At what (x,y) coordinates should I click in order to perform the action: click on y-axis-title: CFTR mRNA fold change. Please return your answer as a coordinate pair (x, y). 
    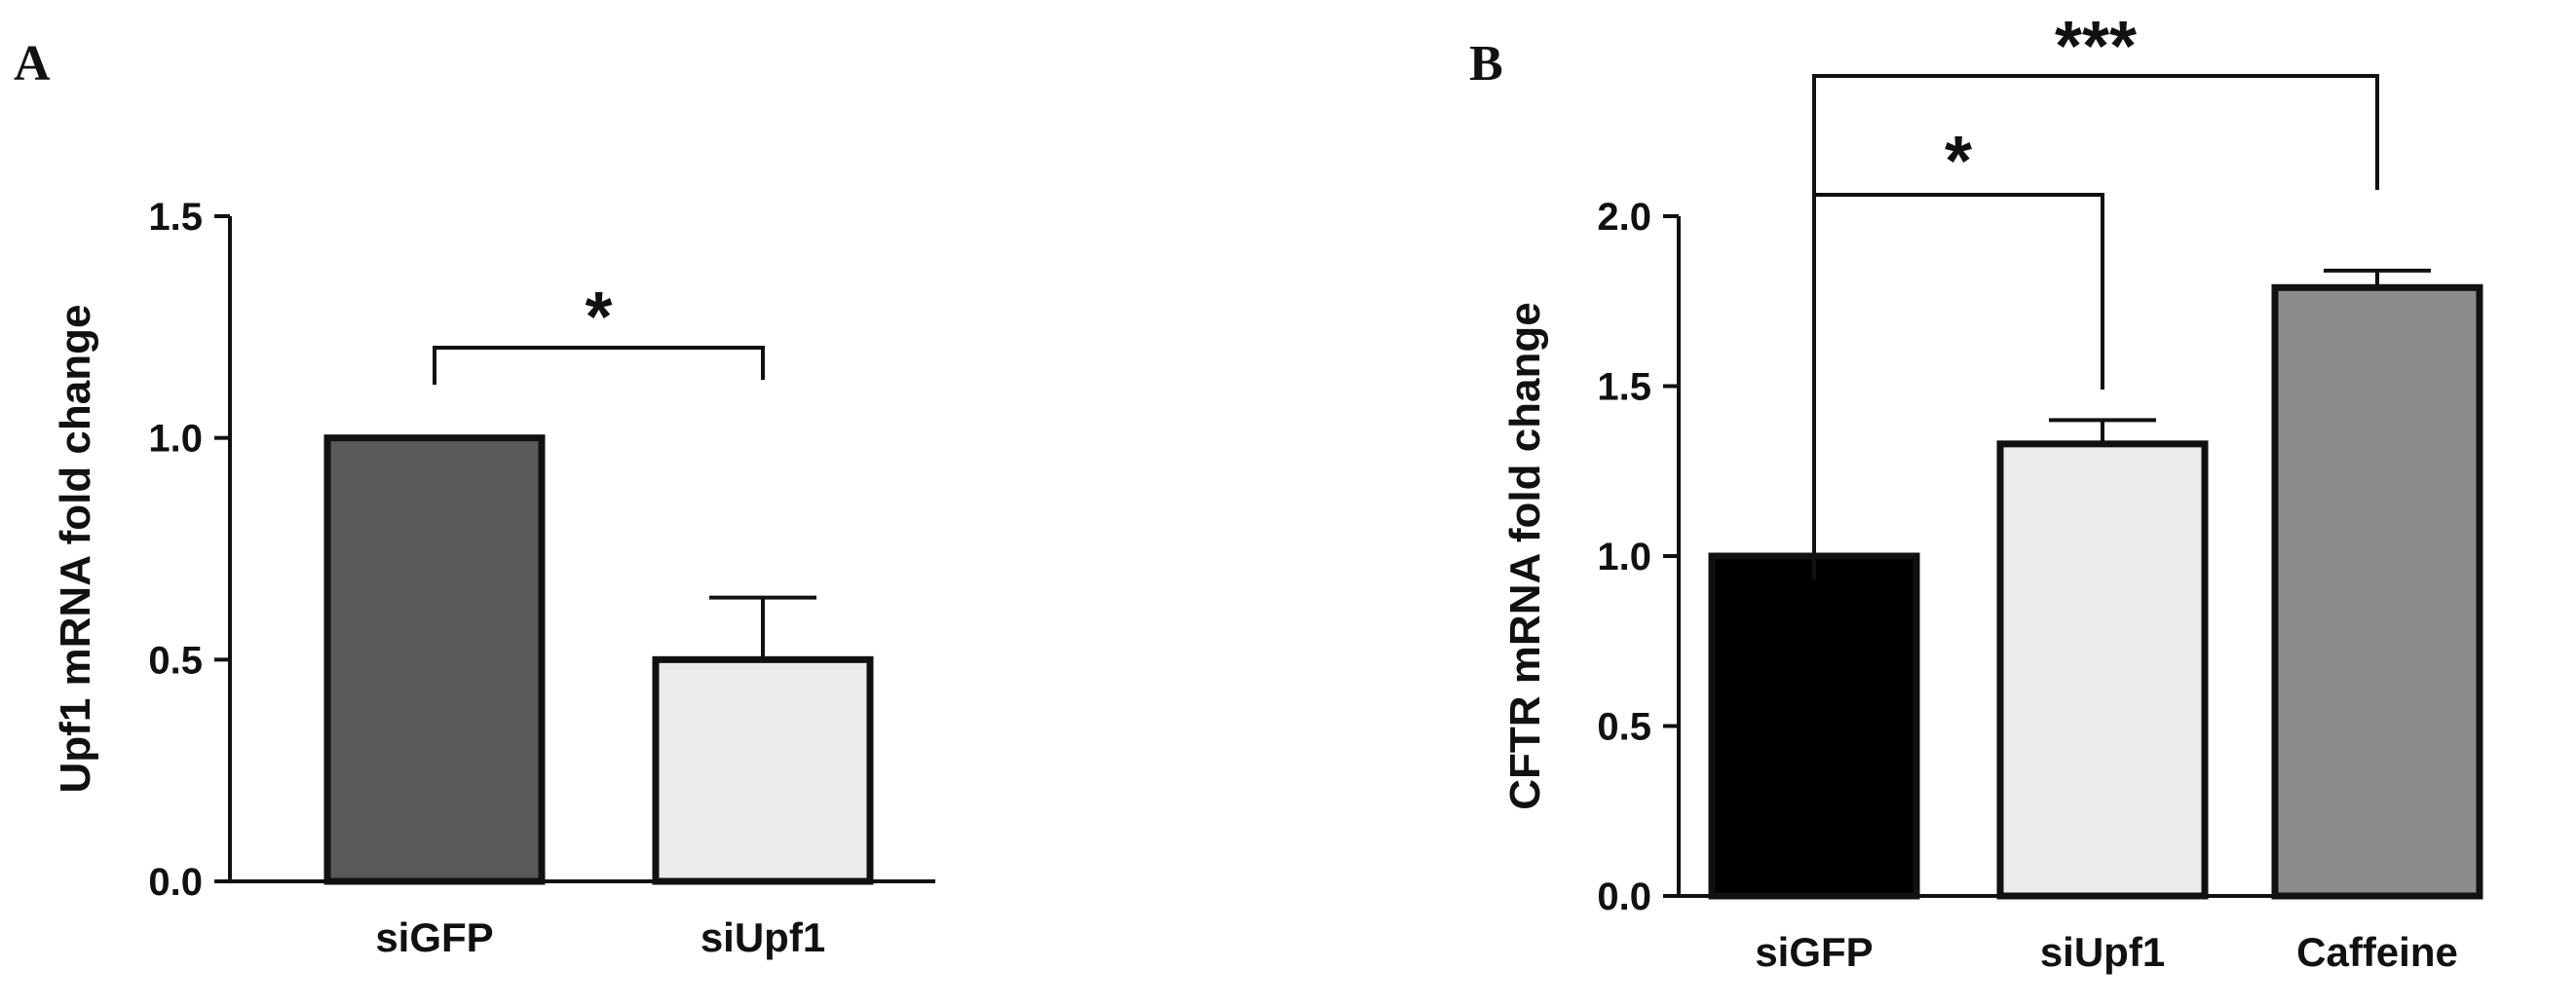
    Looking at the image, I should click on (1525, 555).